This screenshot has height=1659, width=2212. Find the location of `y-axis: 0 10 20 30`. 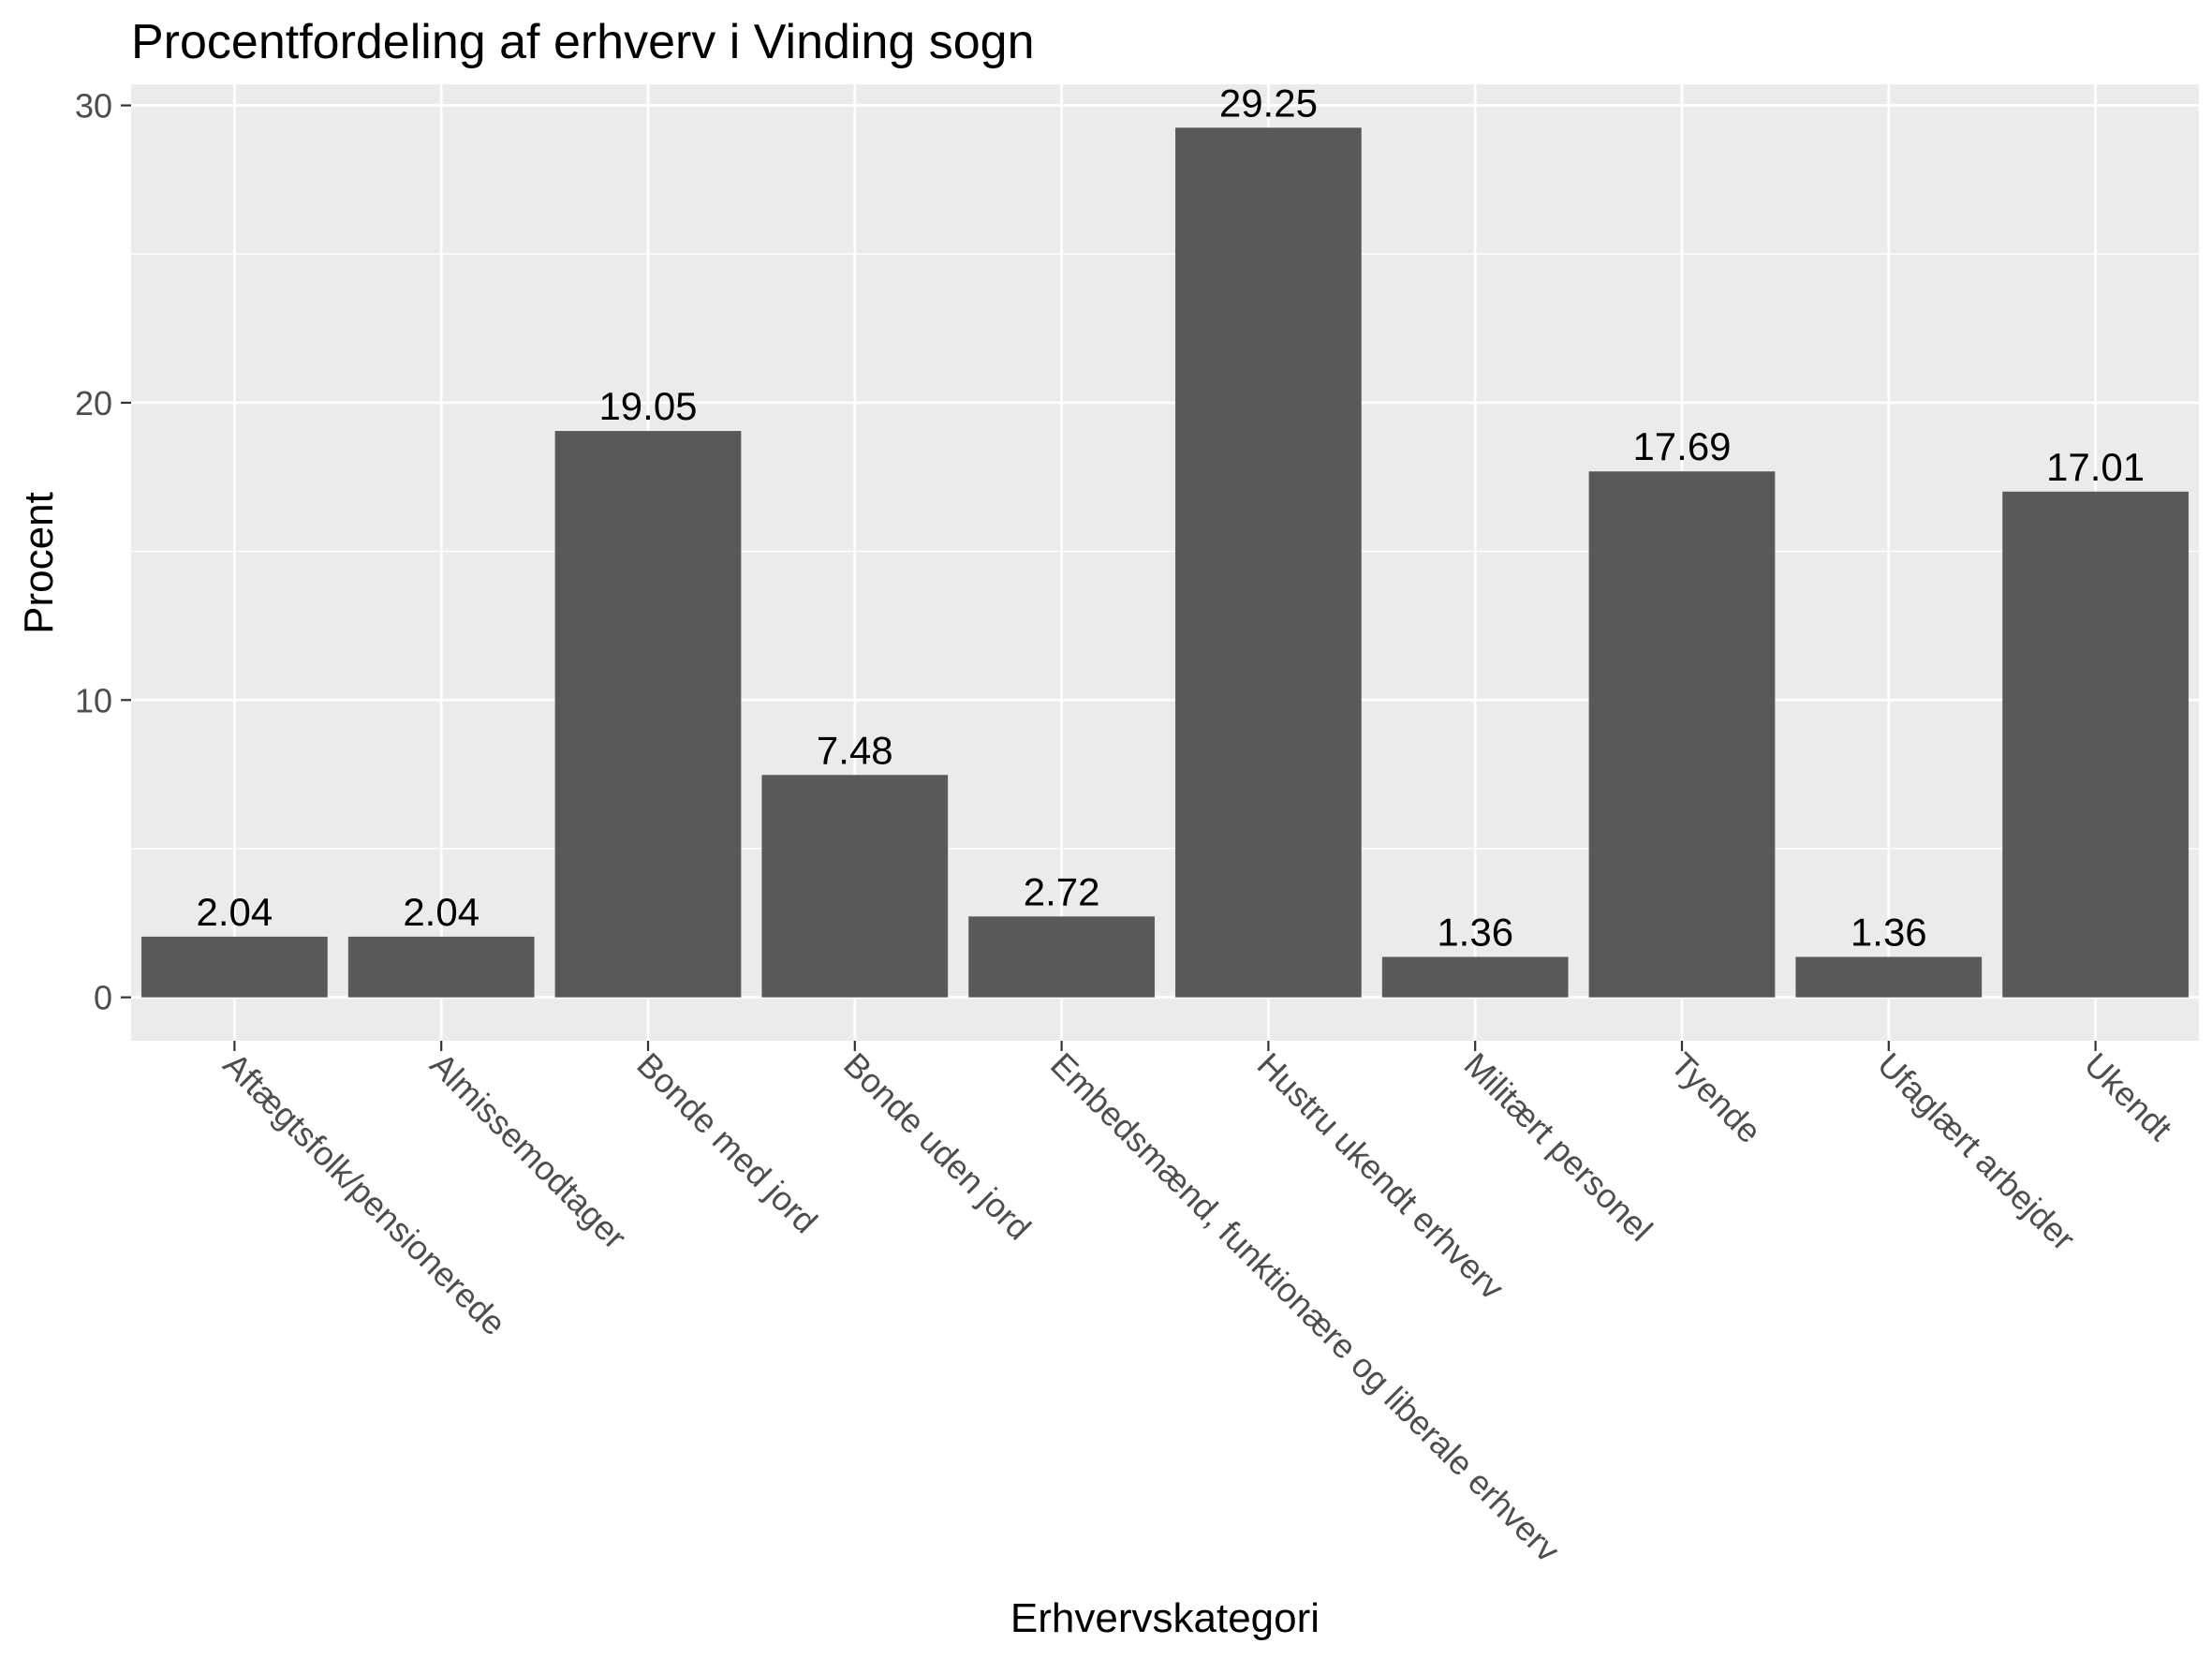

y-axis: 0 10 20 30 is located at coordinates (103, 552).